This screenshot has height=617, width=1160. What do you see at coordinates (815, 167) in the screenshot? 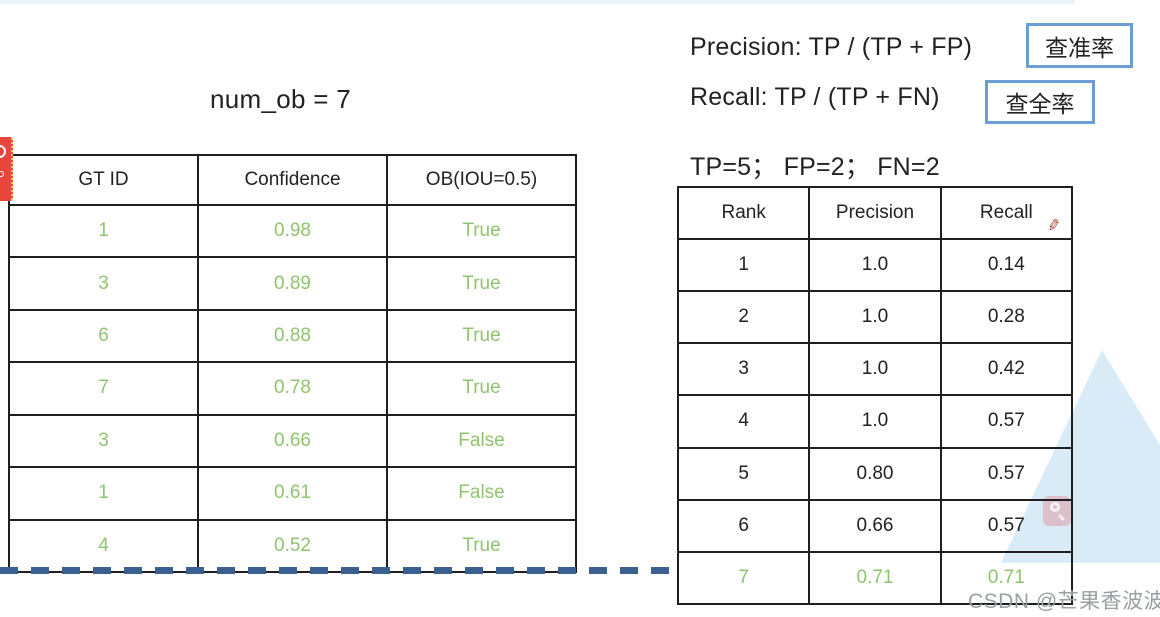
I see `tp-fp-fn-counts: TP=5； FP=2； FN=2` at bounding box center [815, 167].